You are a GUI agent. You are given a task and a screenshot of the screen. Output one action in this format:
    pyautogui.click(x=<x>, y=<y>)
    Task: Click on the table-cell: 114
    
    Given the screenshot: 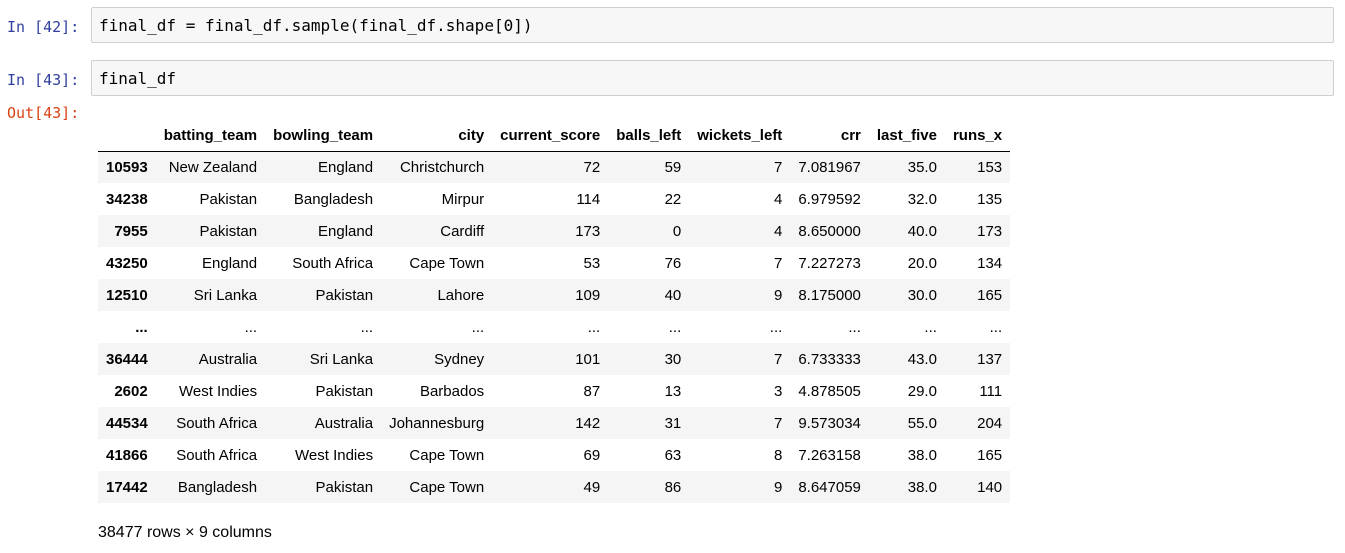 What is the action you would take?
    pyautogui.click(x=588, y=199)
    